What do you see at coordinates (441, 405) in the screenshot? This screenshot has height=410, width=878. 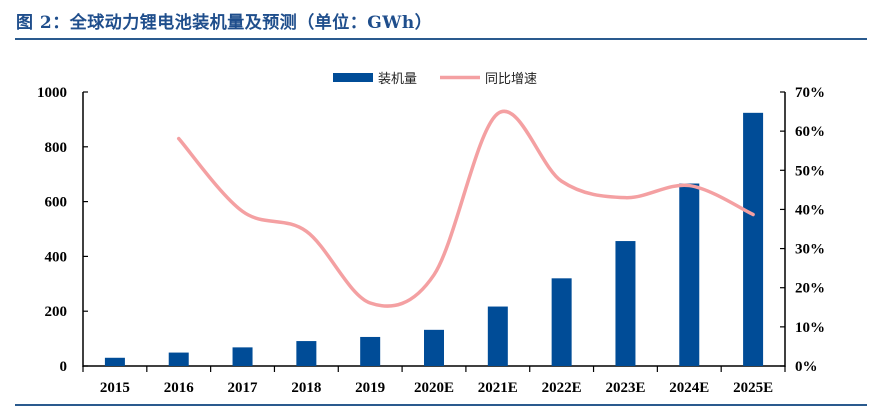 I see `bottom-divider` at bounding box center [441, 405].